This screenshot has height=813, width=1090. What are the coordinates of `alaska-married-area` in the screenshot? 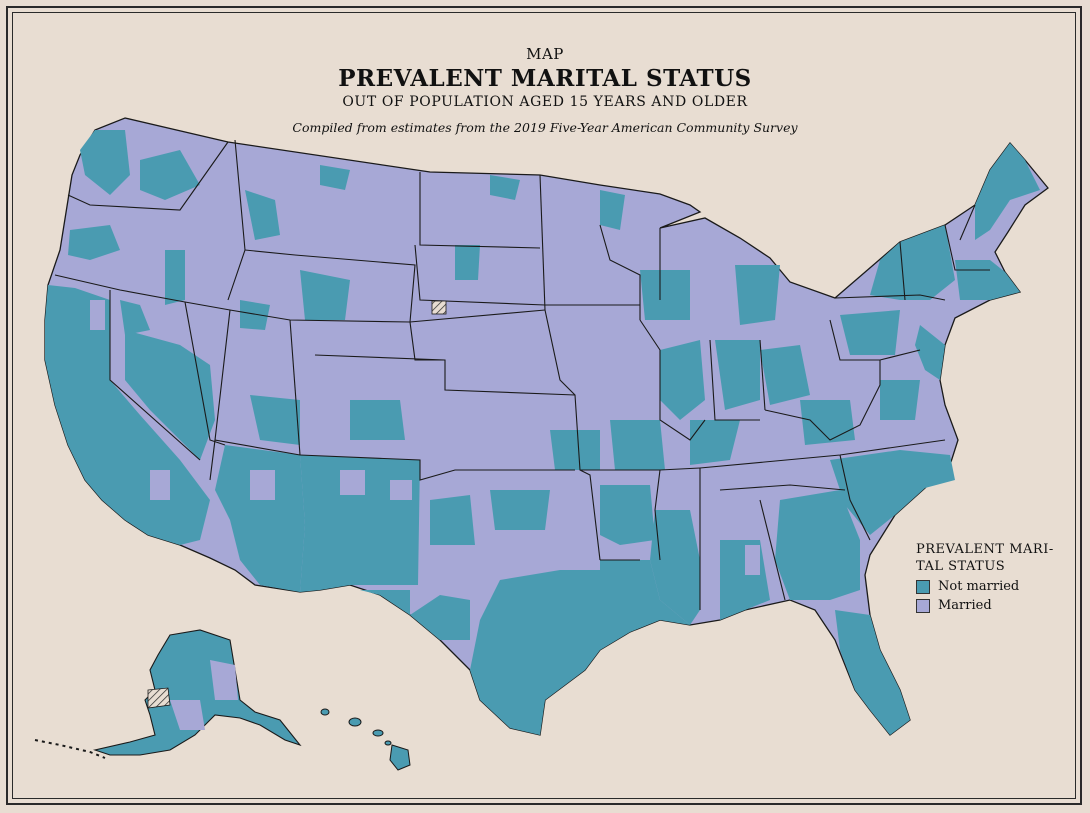 It's located at (224, 680).